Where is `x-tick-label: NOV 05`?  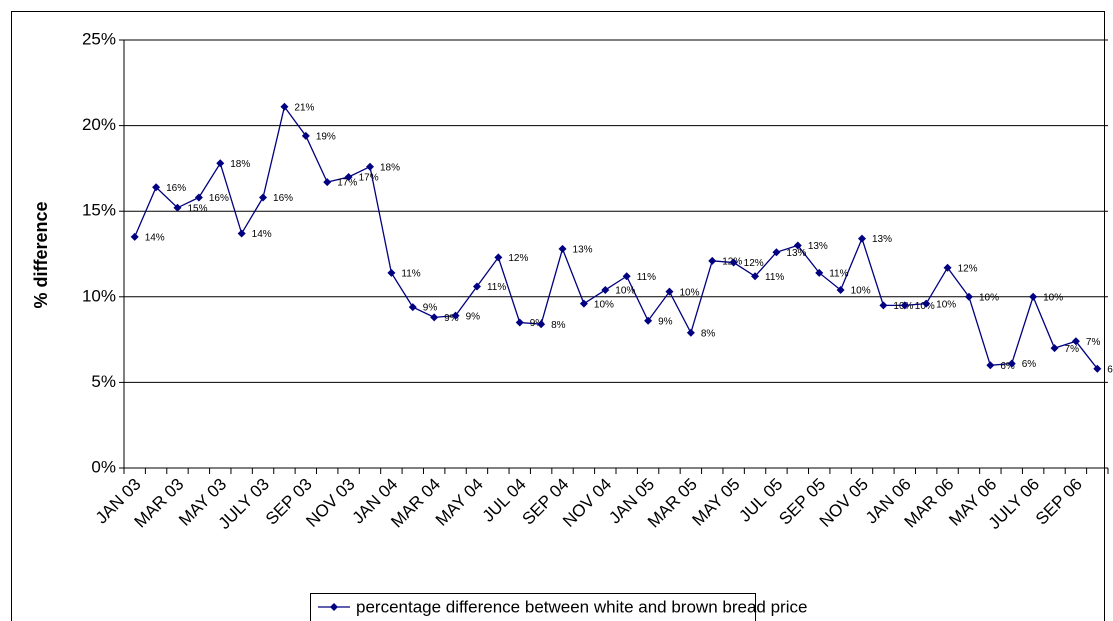 x-tick-label: NOV 05 is located at coordinates (844, 503).